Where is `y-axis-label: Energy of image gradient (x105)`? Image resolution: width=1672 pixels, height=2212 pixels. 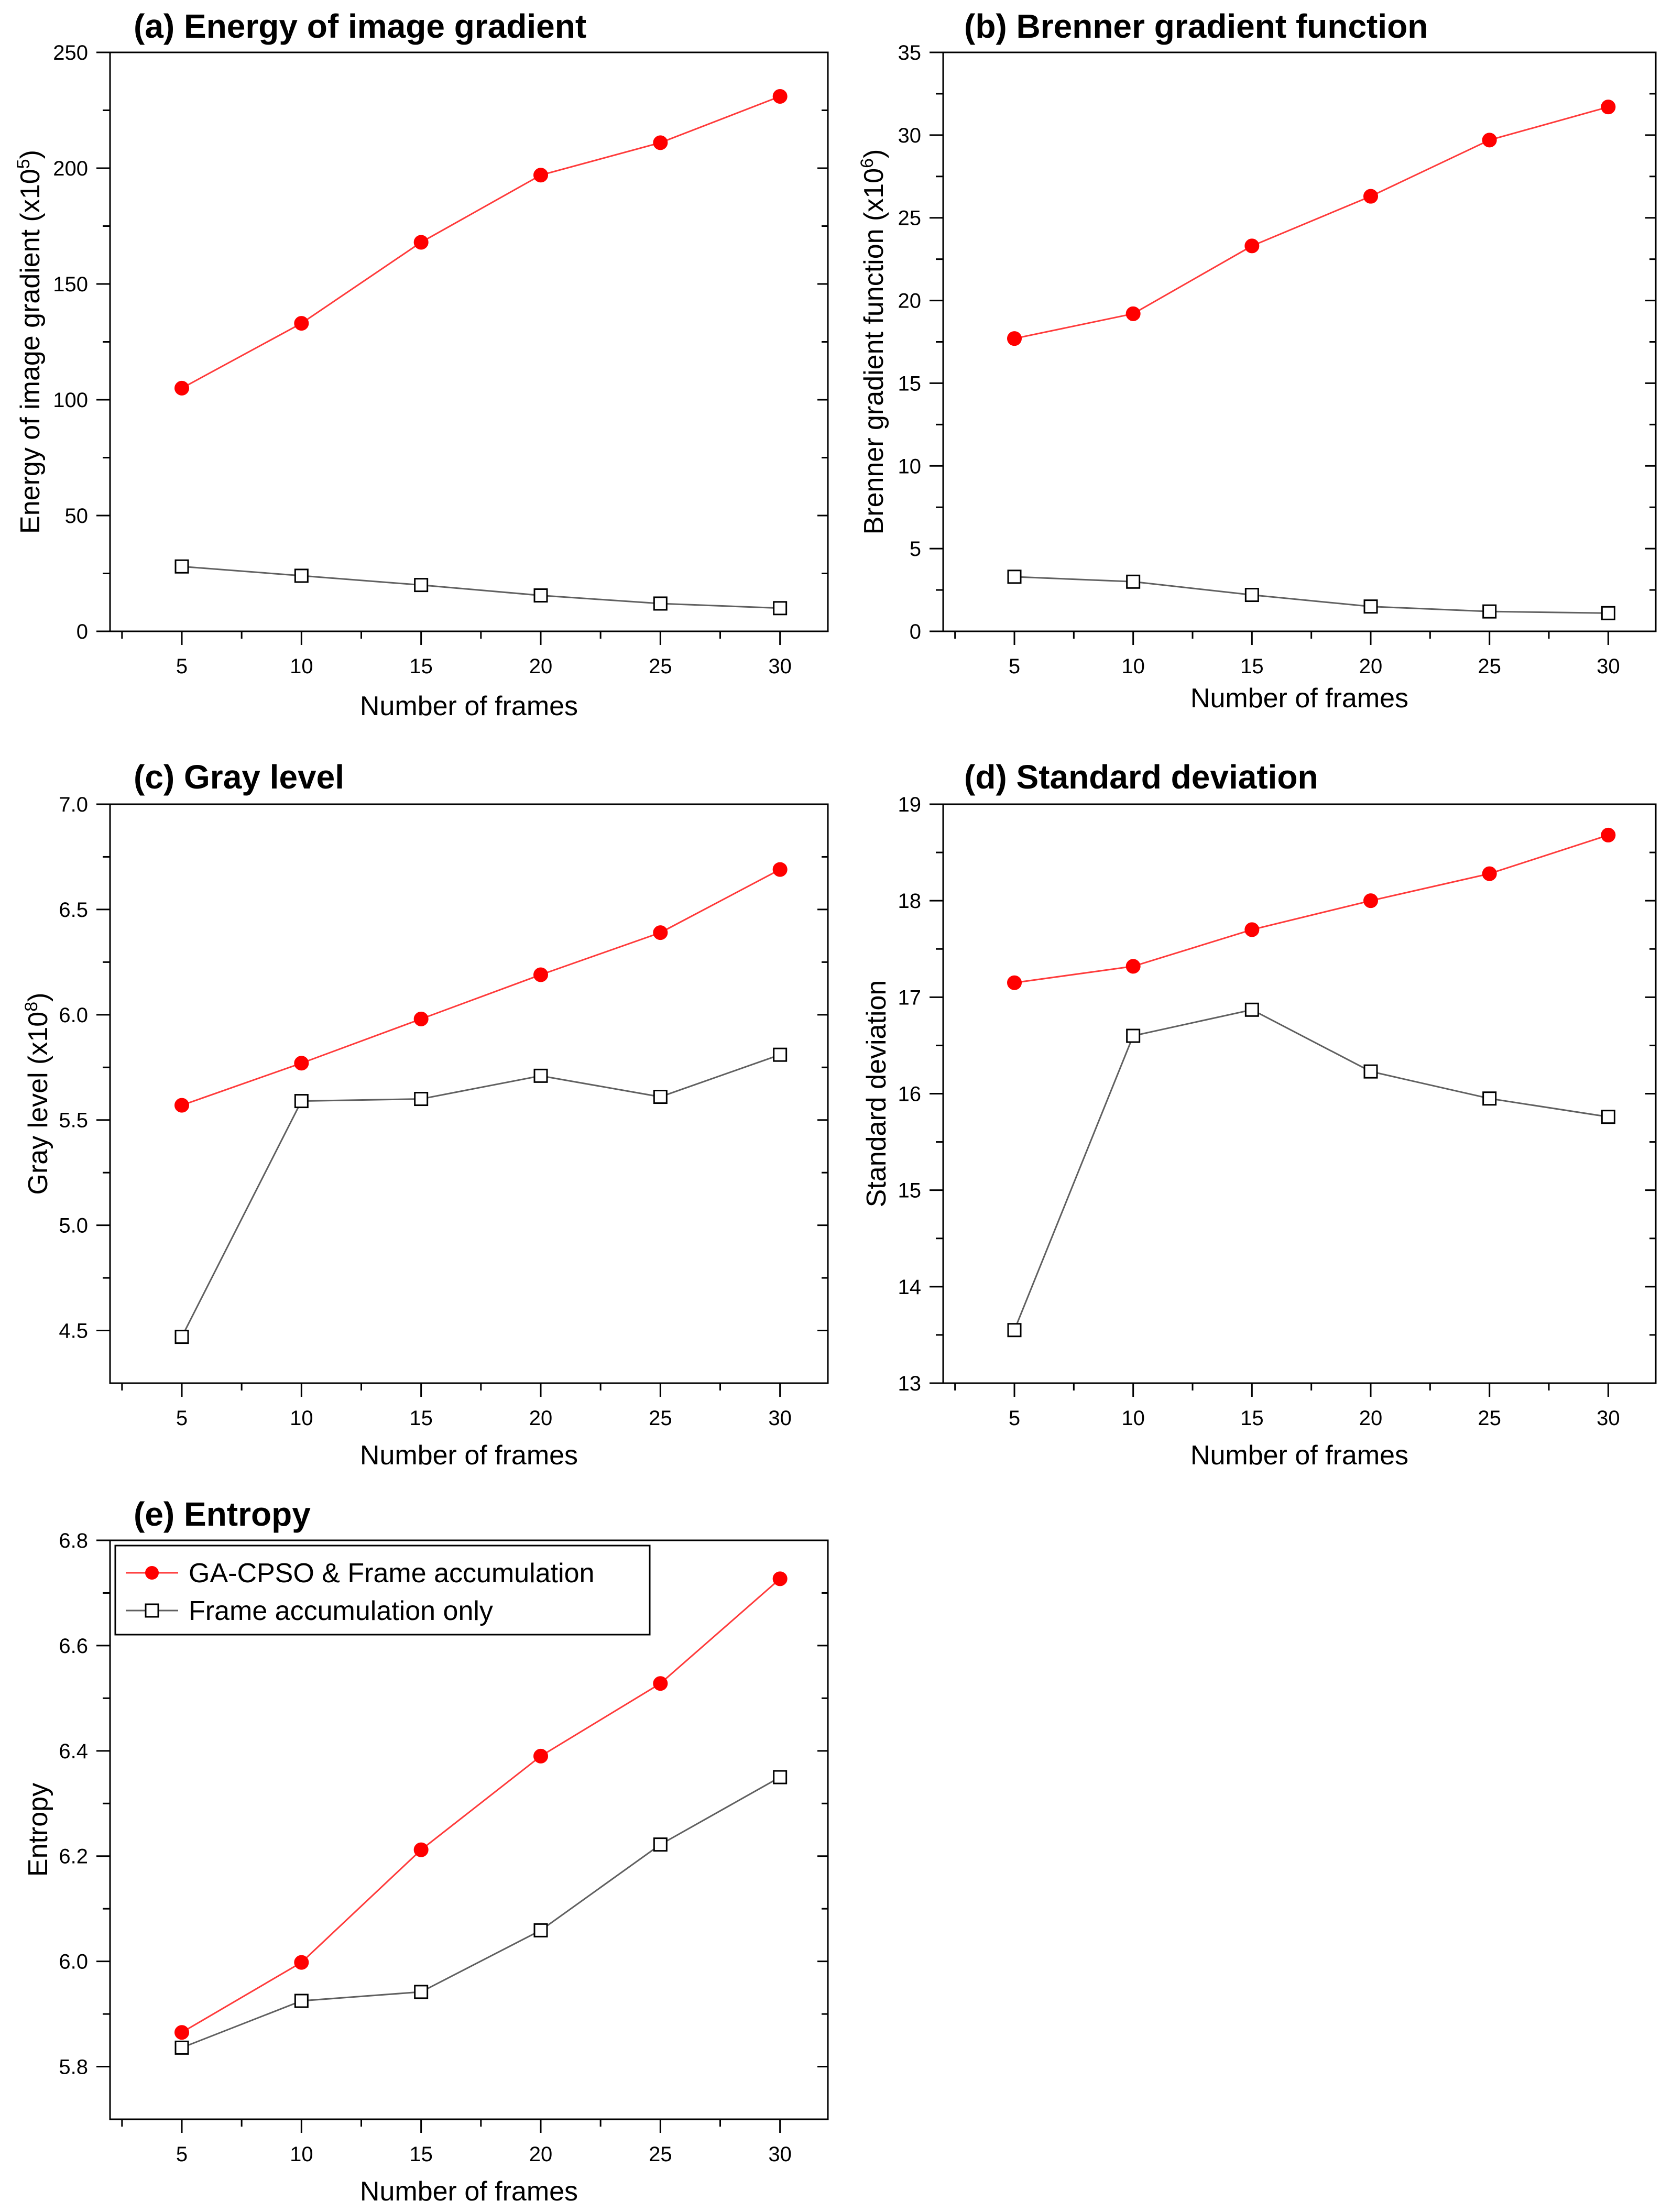 y-axis-label: Energy of image gradient (x105) is located at coordinates (30, 342).